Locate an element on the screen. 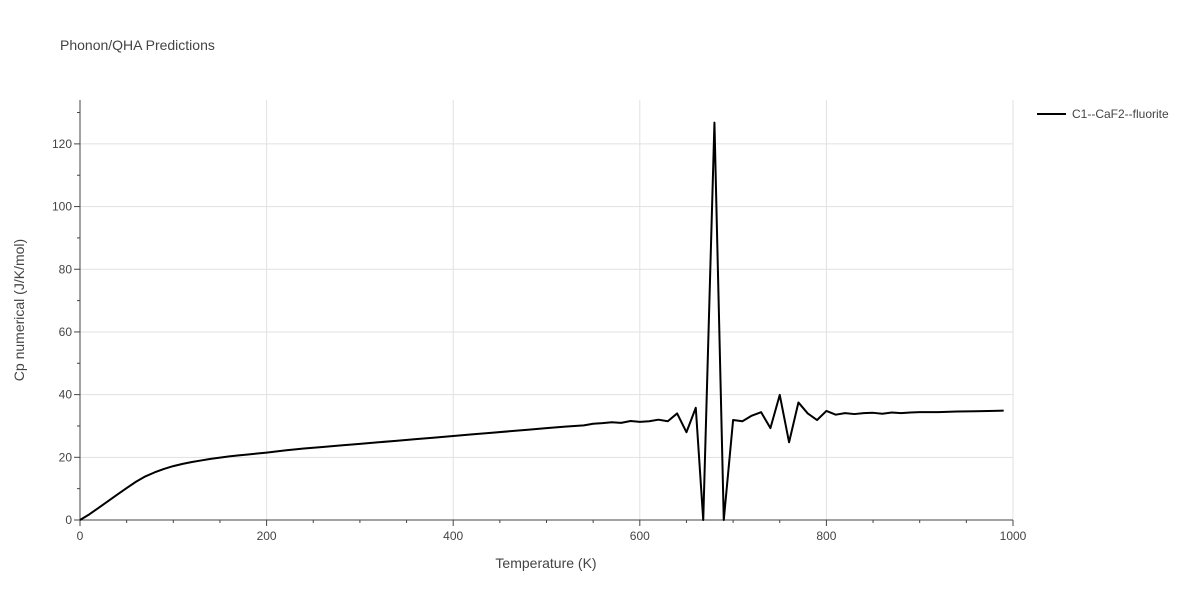  y-tick-label: 100 is located at coordinates (62, 207).